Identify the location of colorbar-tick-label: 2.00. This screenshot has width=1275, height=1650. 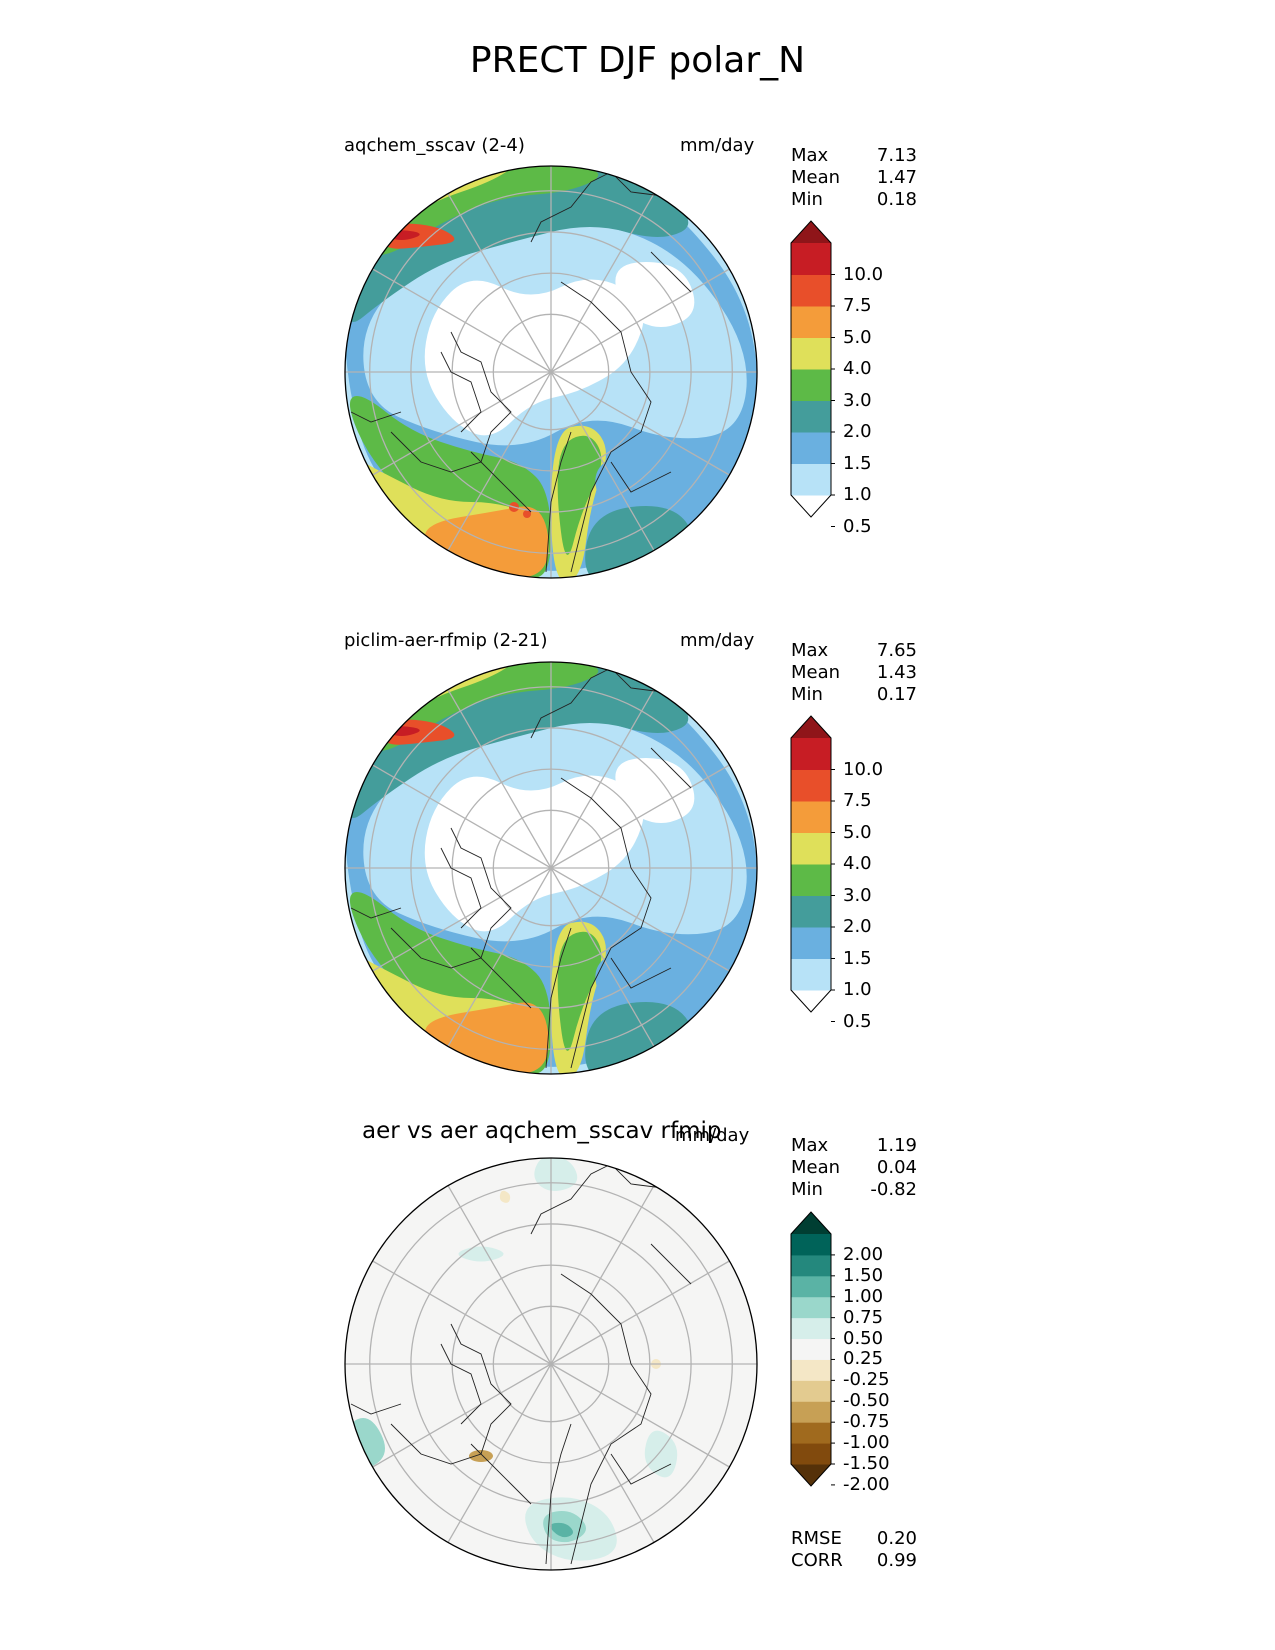
(863, 1254).